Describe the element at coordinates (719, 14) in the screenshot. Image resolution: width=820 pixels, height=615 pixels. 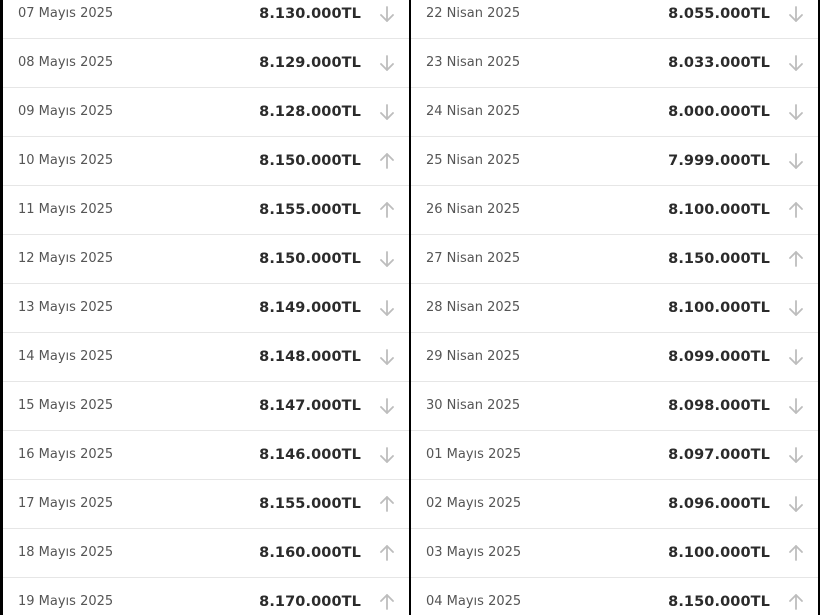
I see `row-price: 8.055.000TL` at that location.